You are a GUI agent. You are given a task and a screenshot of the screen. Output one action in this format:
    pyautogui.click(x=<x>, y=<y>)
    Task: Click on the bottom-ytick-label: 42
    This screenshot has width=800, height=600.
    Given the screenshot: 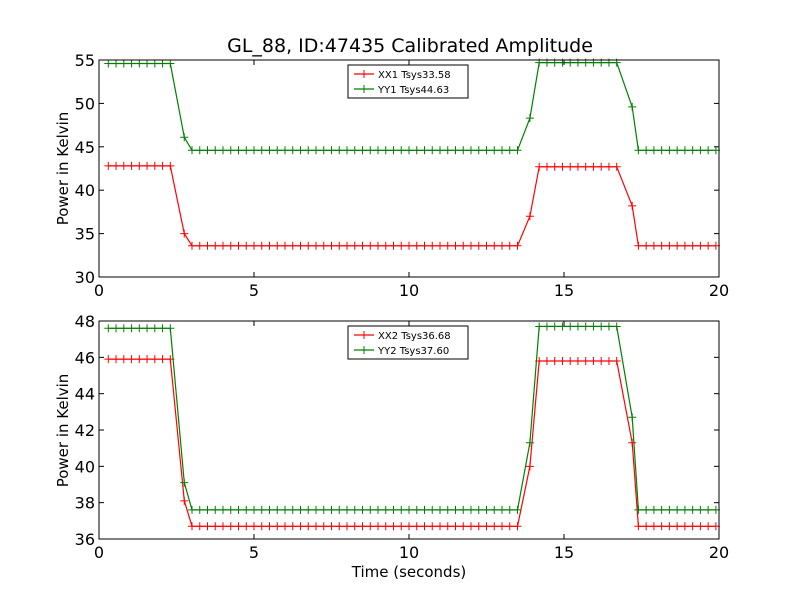 What is the action you would take?
    pyautogui.click(x=85, y=430)
    